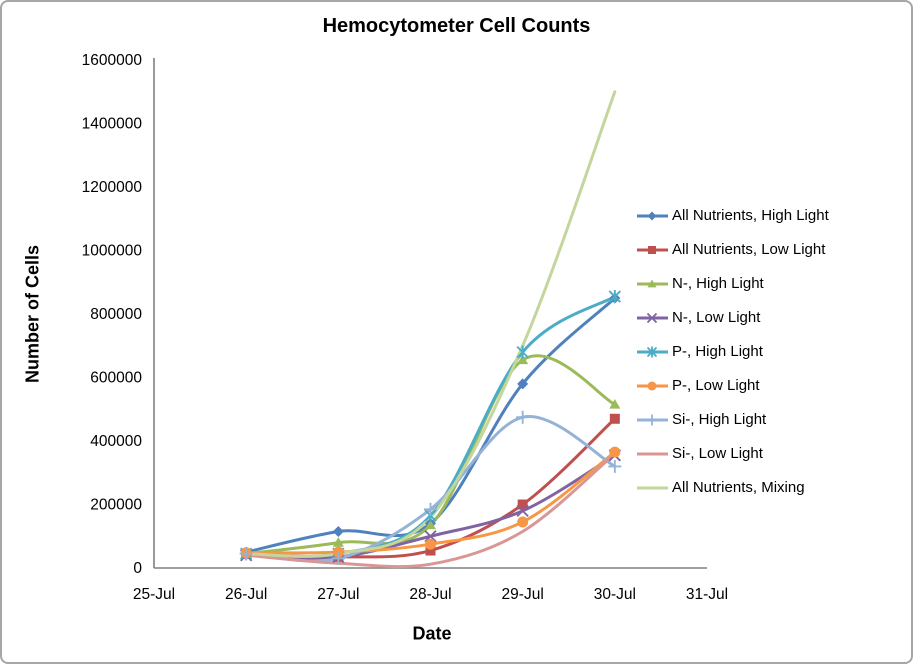  Describe the element at coordinates (116, 314) in the screenshot. I see `svg-text: 800000` at that location.